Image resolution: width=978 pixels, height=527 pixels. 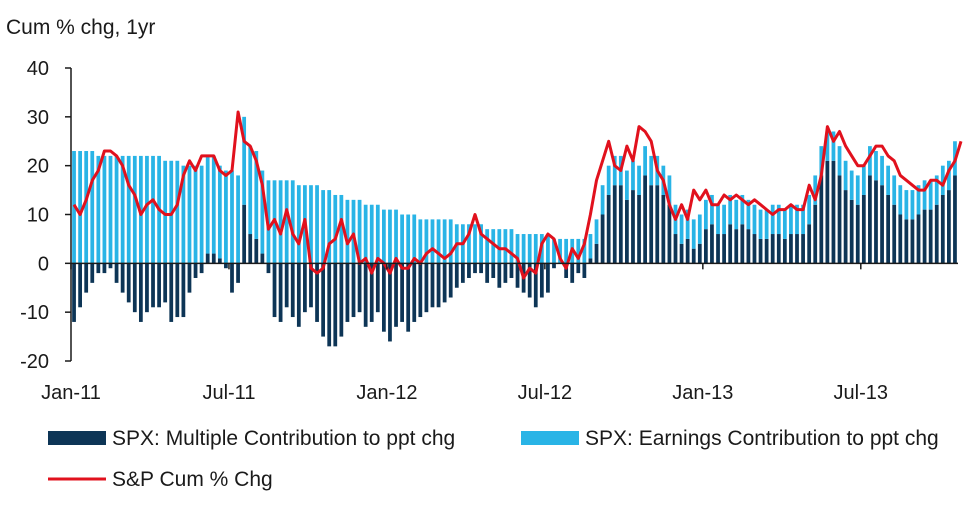 I want to click on y-tick-label: 10, so click(x=38, y=216).